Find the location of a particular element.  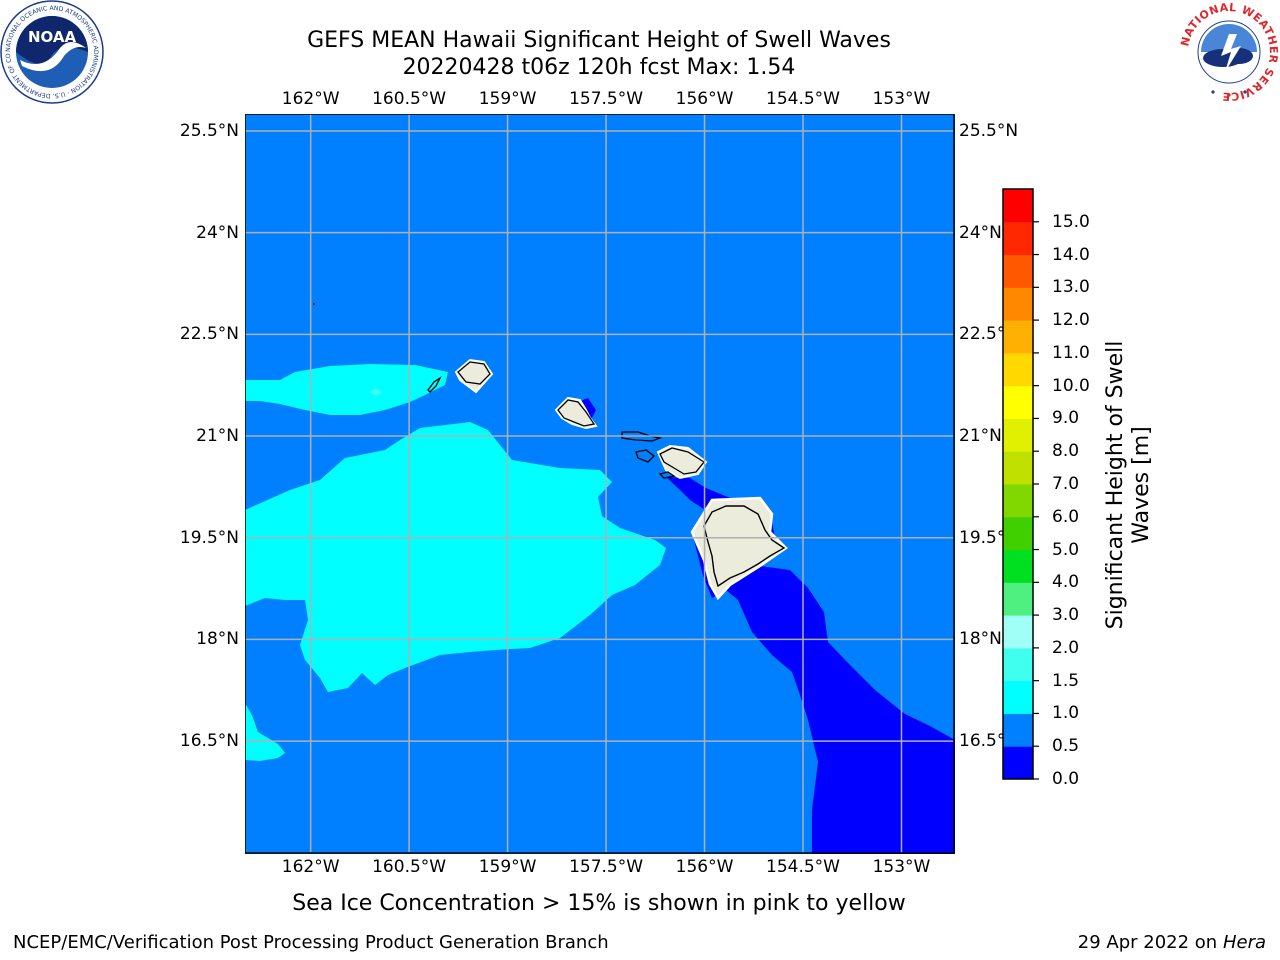

lat-tick-label-left: 16.5°N is located at coordinates (209, 741).